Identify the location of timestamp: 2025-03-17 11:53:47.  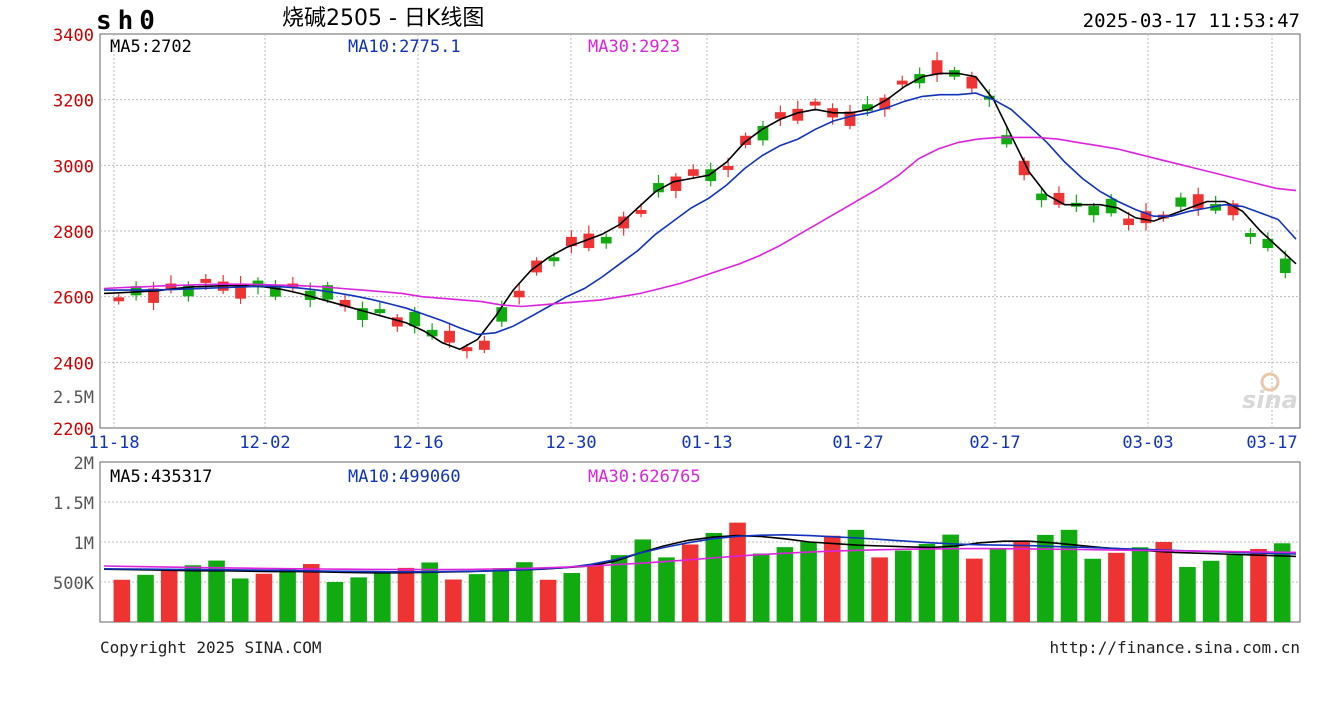
(1191, 21).